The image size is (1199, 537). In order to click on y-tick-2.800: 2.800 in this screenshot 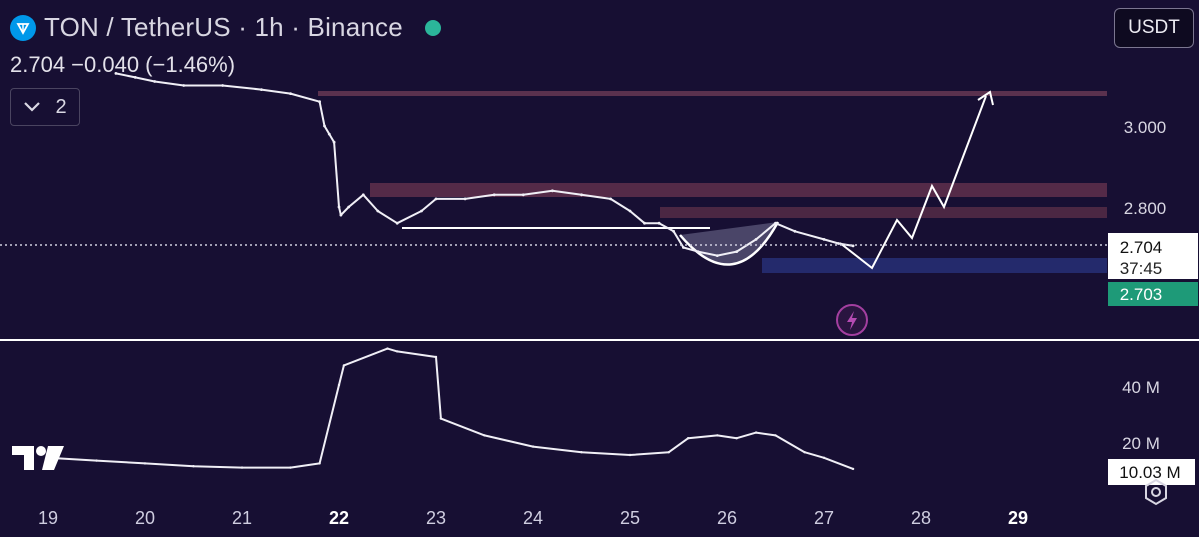, I will do `click(1145, 208)`.